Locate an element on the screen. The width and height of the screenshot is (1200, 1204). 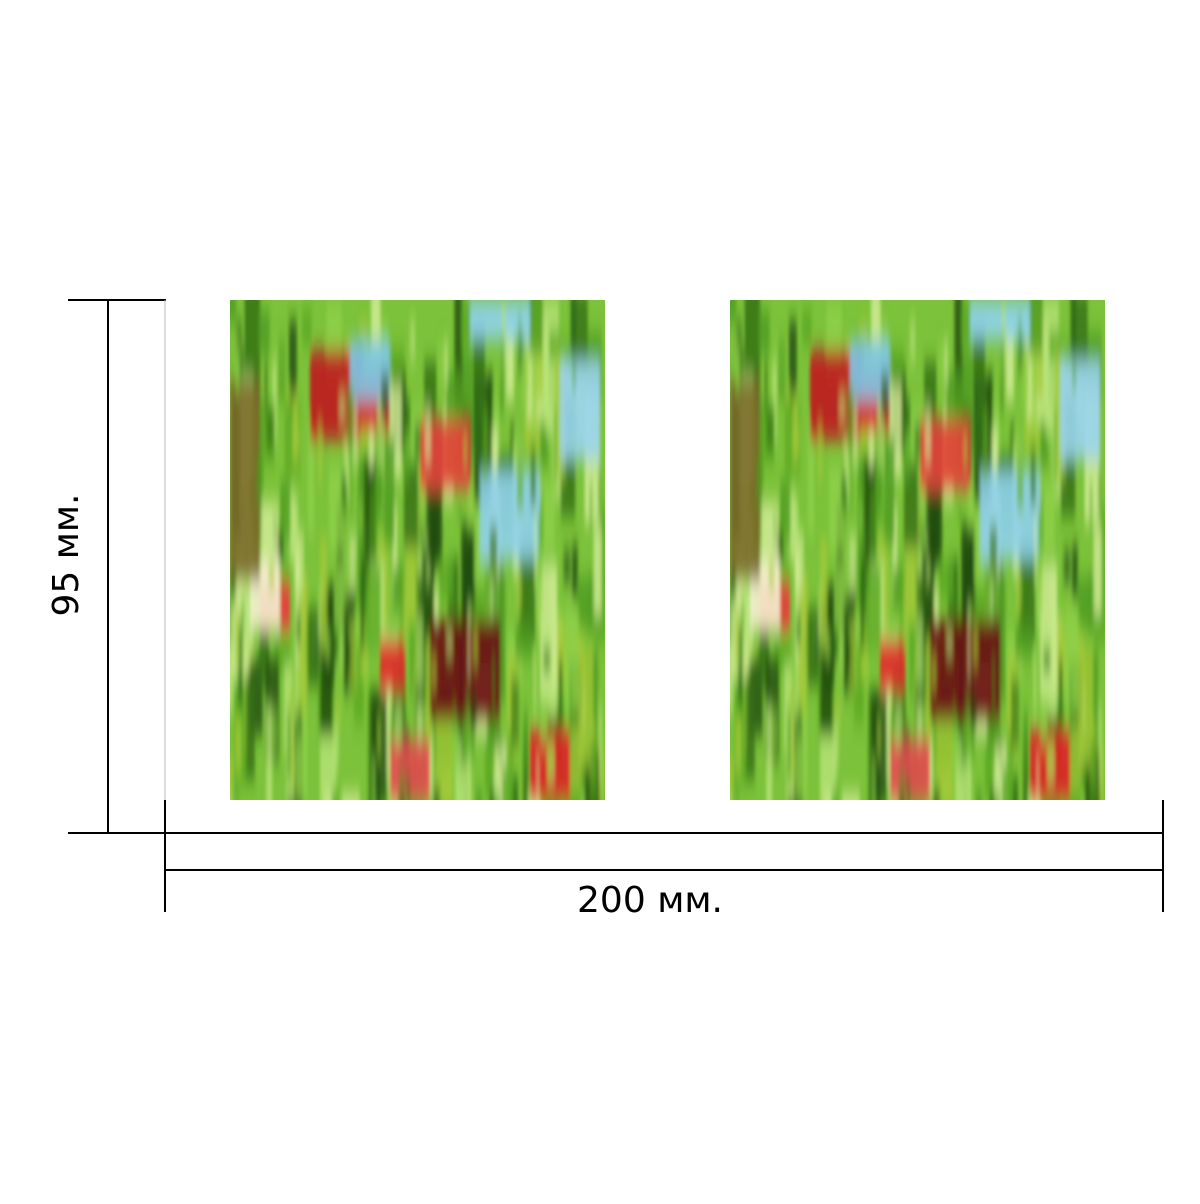
height-label: 95 мм. is located at coordinates (66, 554).